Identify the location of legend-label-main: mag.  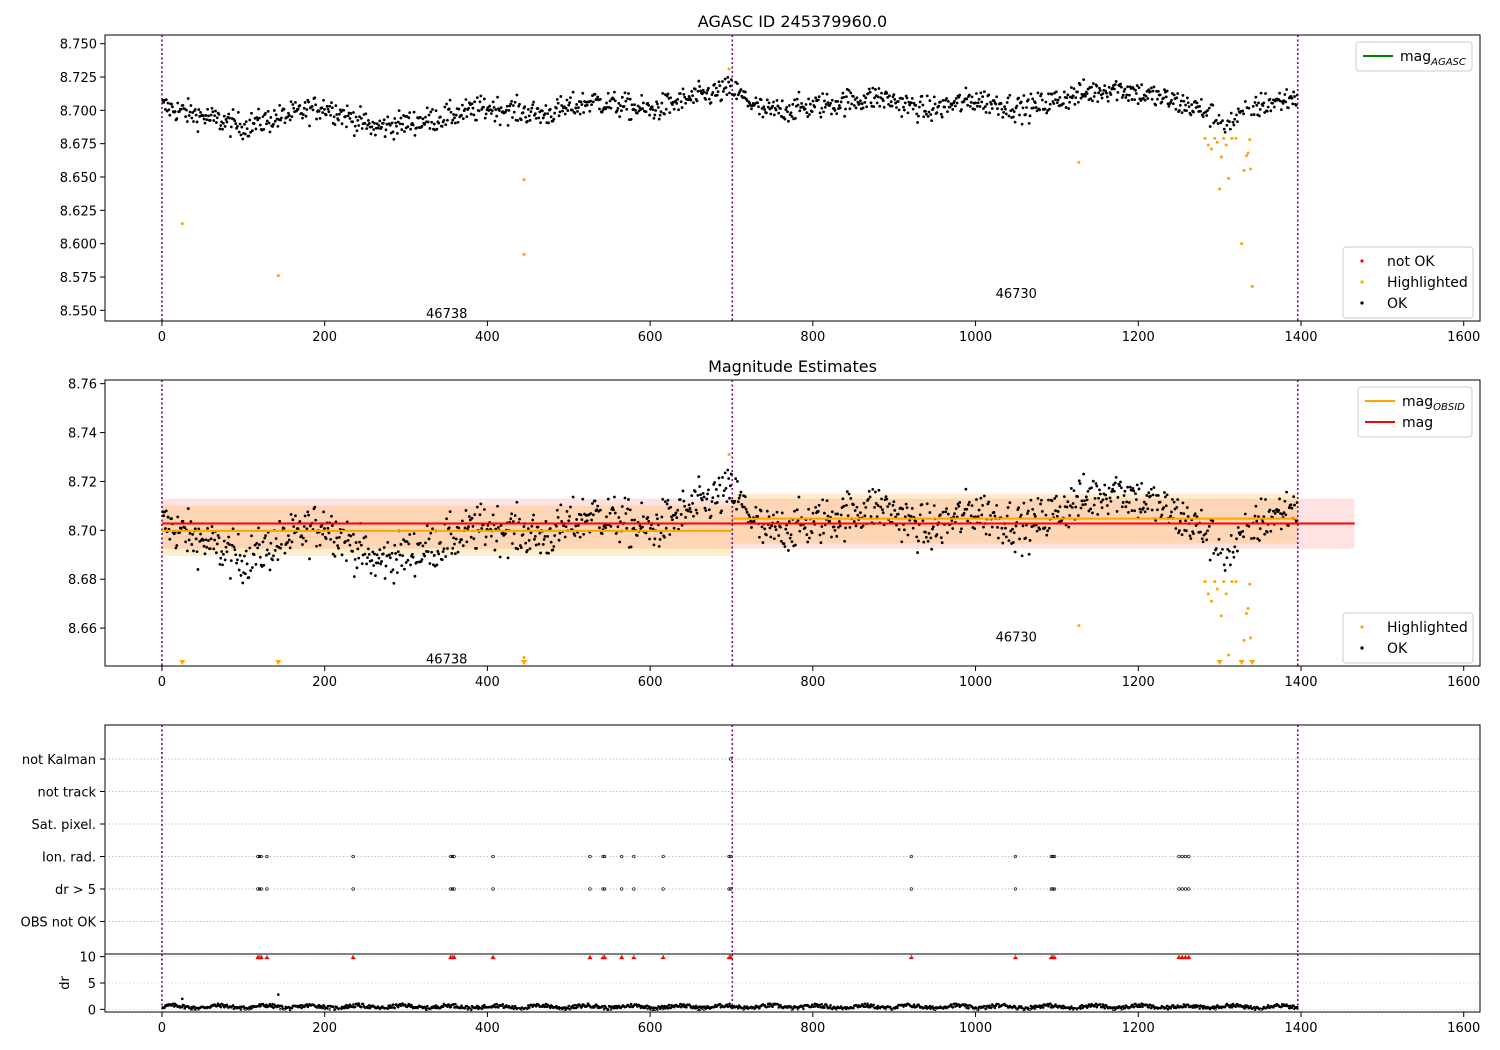
(1417, 402).